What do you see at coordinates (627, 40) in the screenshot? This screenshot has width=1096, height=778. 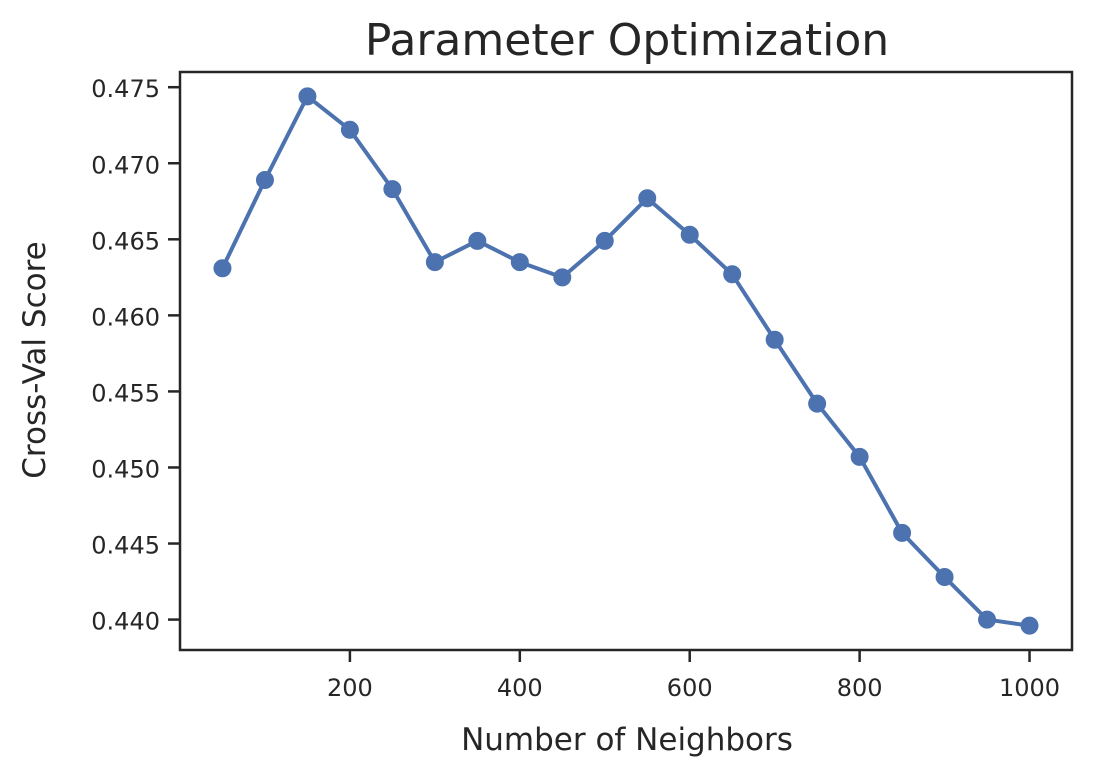 I see `chart-title: Parameter Optimization` at bounding box center [627, 40].